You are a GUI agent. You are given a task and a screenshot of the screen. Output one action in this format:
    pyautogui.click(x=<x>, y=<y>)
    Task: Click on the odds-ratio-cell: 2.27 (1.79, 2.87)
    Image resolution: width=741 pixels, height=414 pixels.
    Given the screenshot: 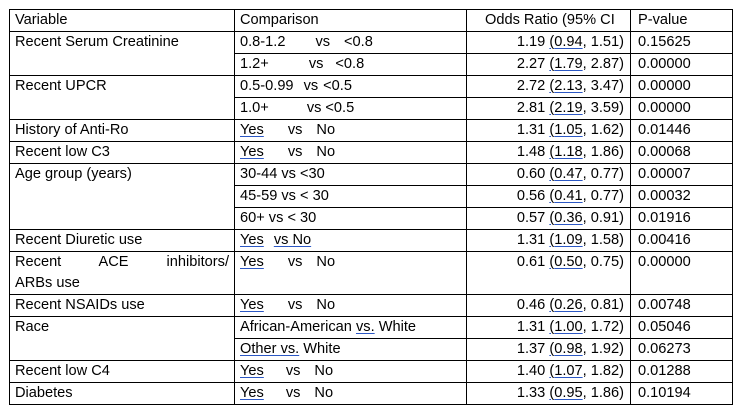 What is the action you would take?
    pyautogui.click(x=548, y=64)
    